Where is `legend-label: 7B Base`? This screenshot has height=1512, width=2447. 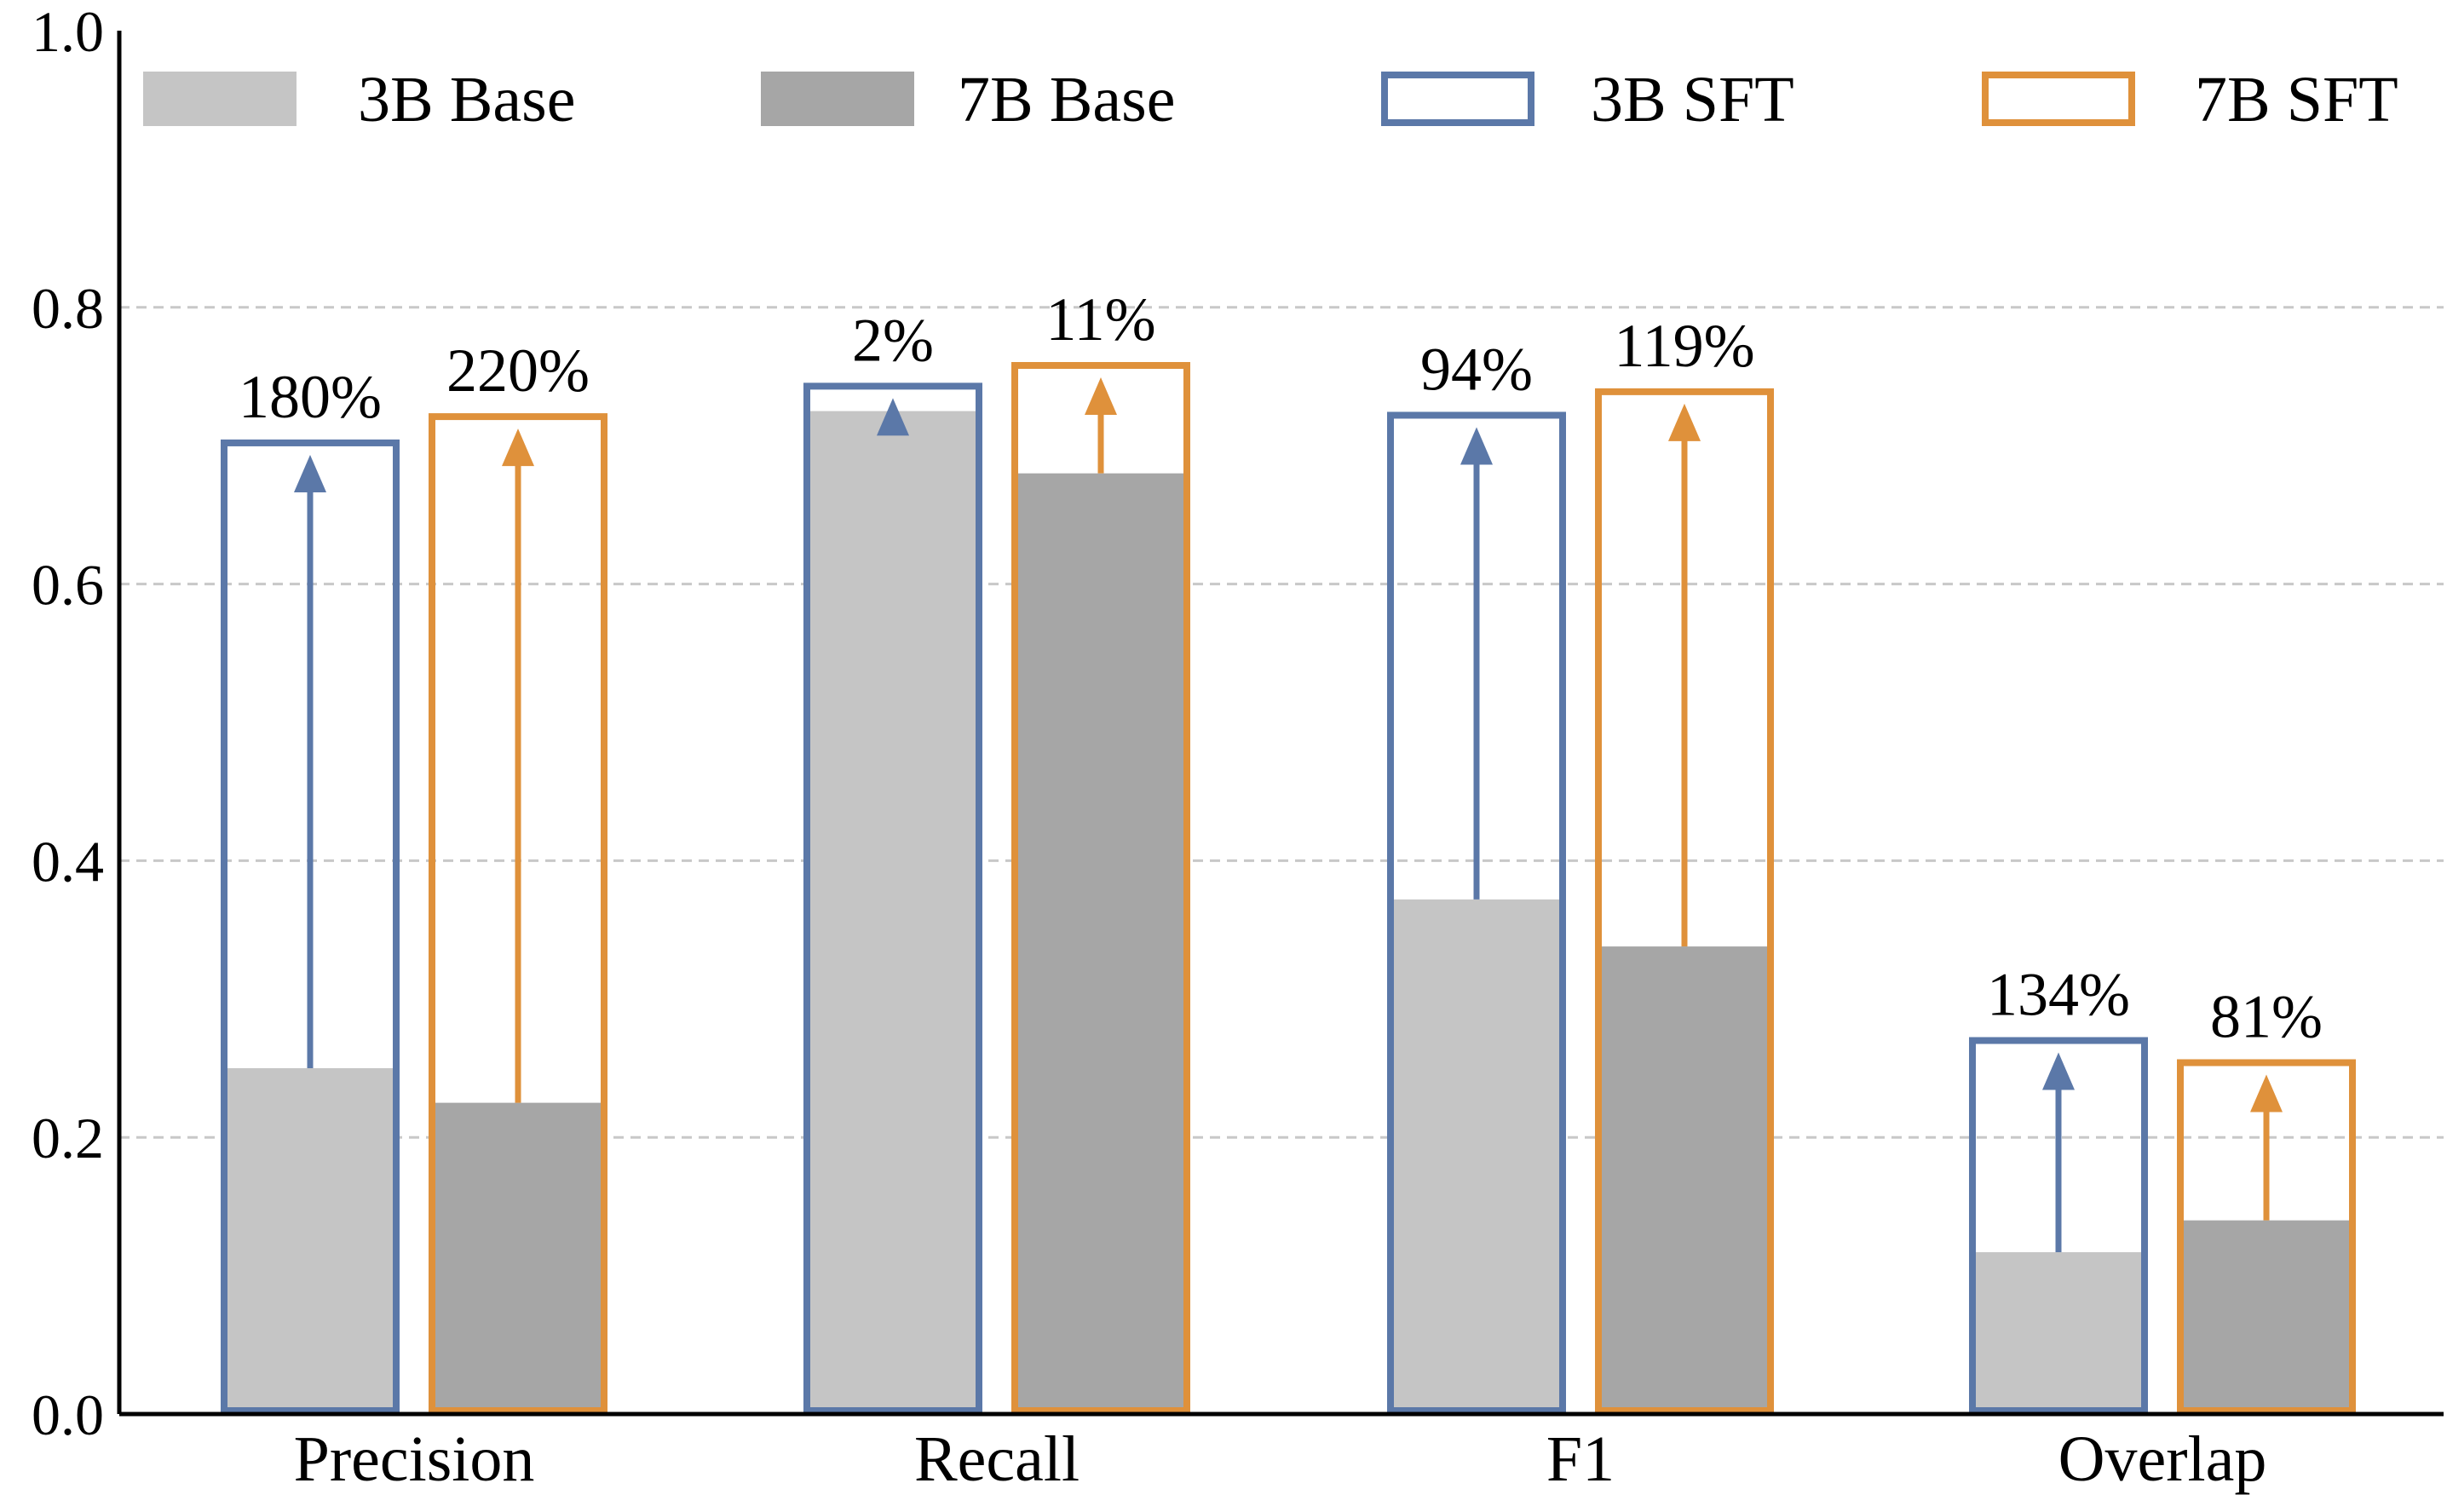
legend-label: 7B Base is located at coordinates (1066, 99).